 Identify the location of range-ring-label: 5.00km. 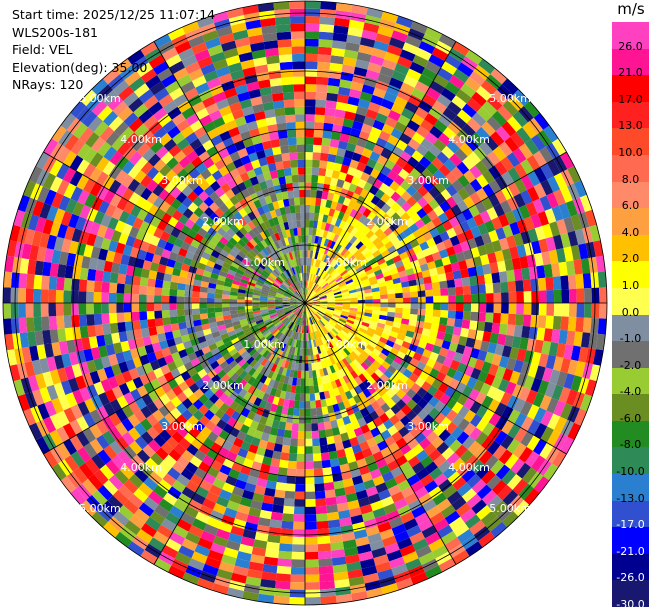
(100, 98).